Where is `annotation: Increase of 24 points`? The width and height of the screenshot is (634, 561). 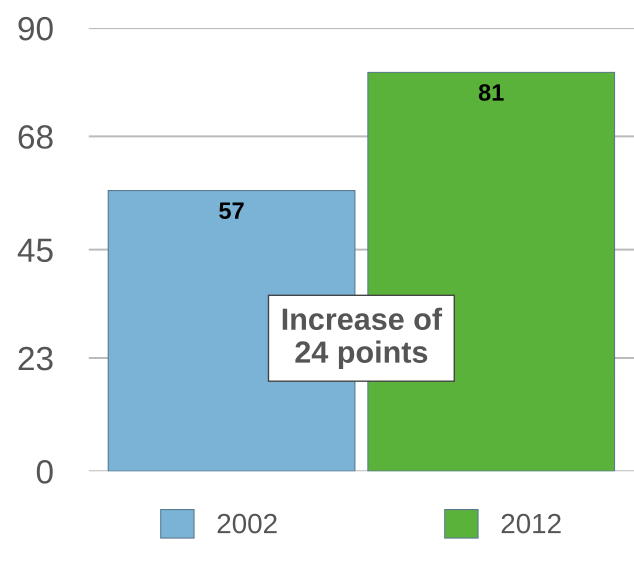 annotation: Increase of 24 points is located at coordinates (362, 338).